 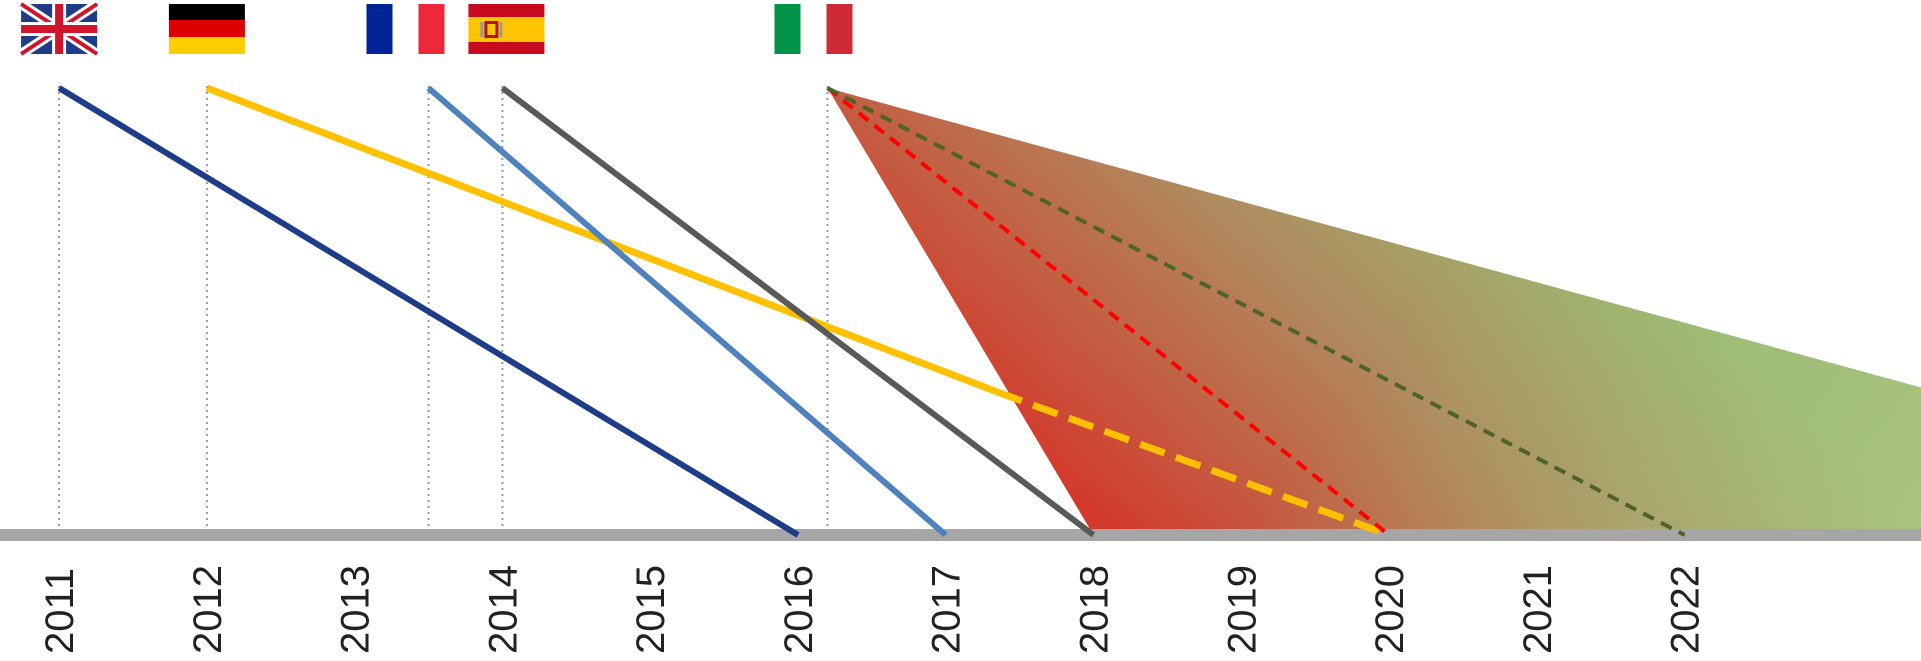 I want to click on x-tick-label: 2014, so click(x=503, y=609).